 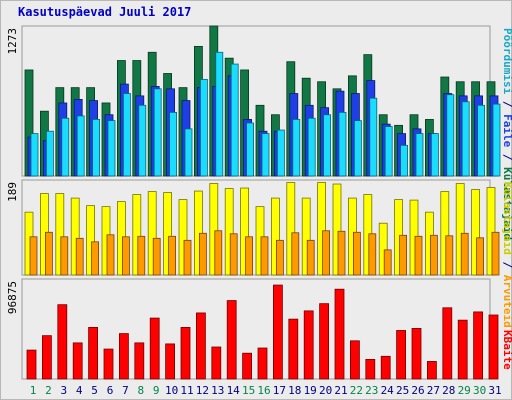 What do you see at coordinates (310, 390) in the screenshot?
I see `x-tick-label: 19` at bounding box center [310, 390].